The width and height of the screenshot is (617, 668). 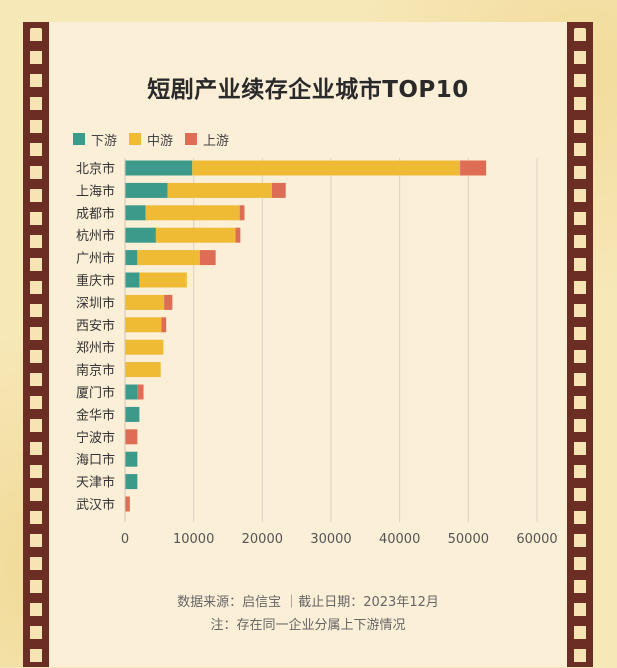 What do you see at coordinates (95, 505) in the screenshot?
I see `category-label: 武汉市` at bounding box center [95, 505].